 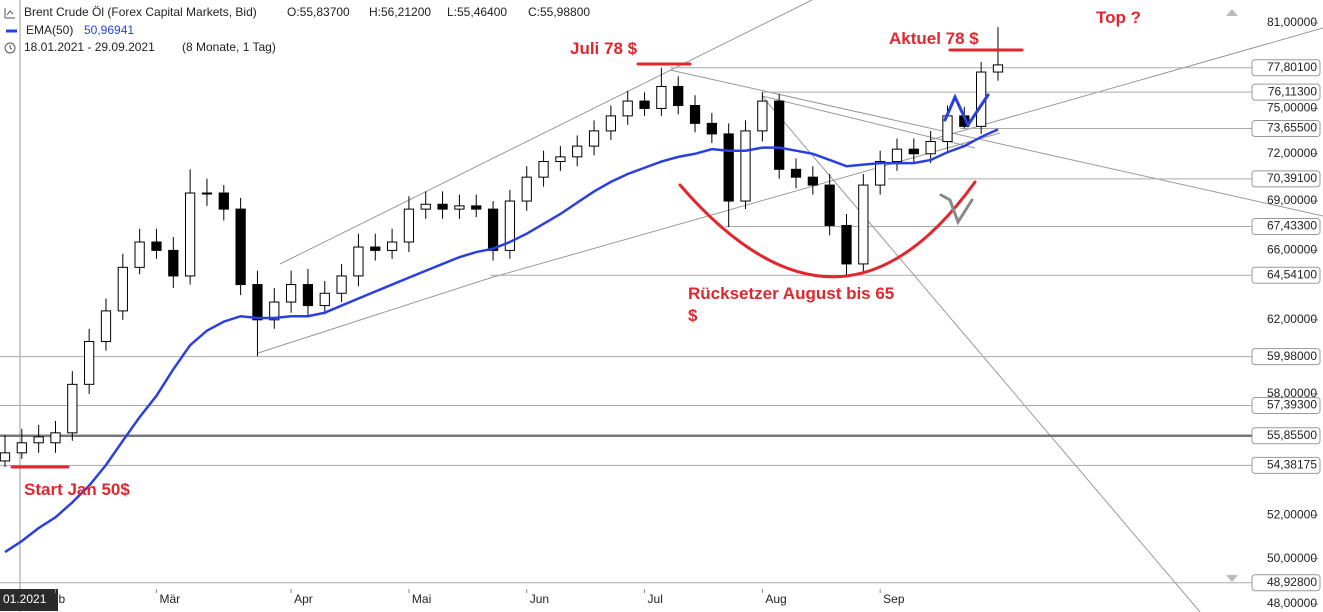 What do you see at coordinates (1292, 514) in the screenshot?
I see `y-tick-label: 52,00000` at bounding box center [1292, 514].